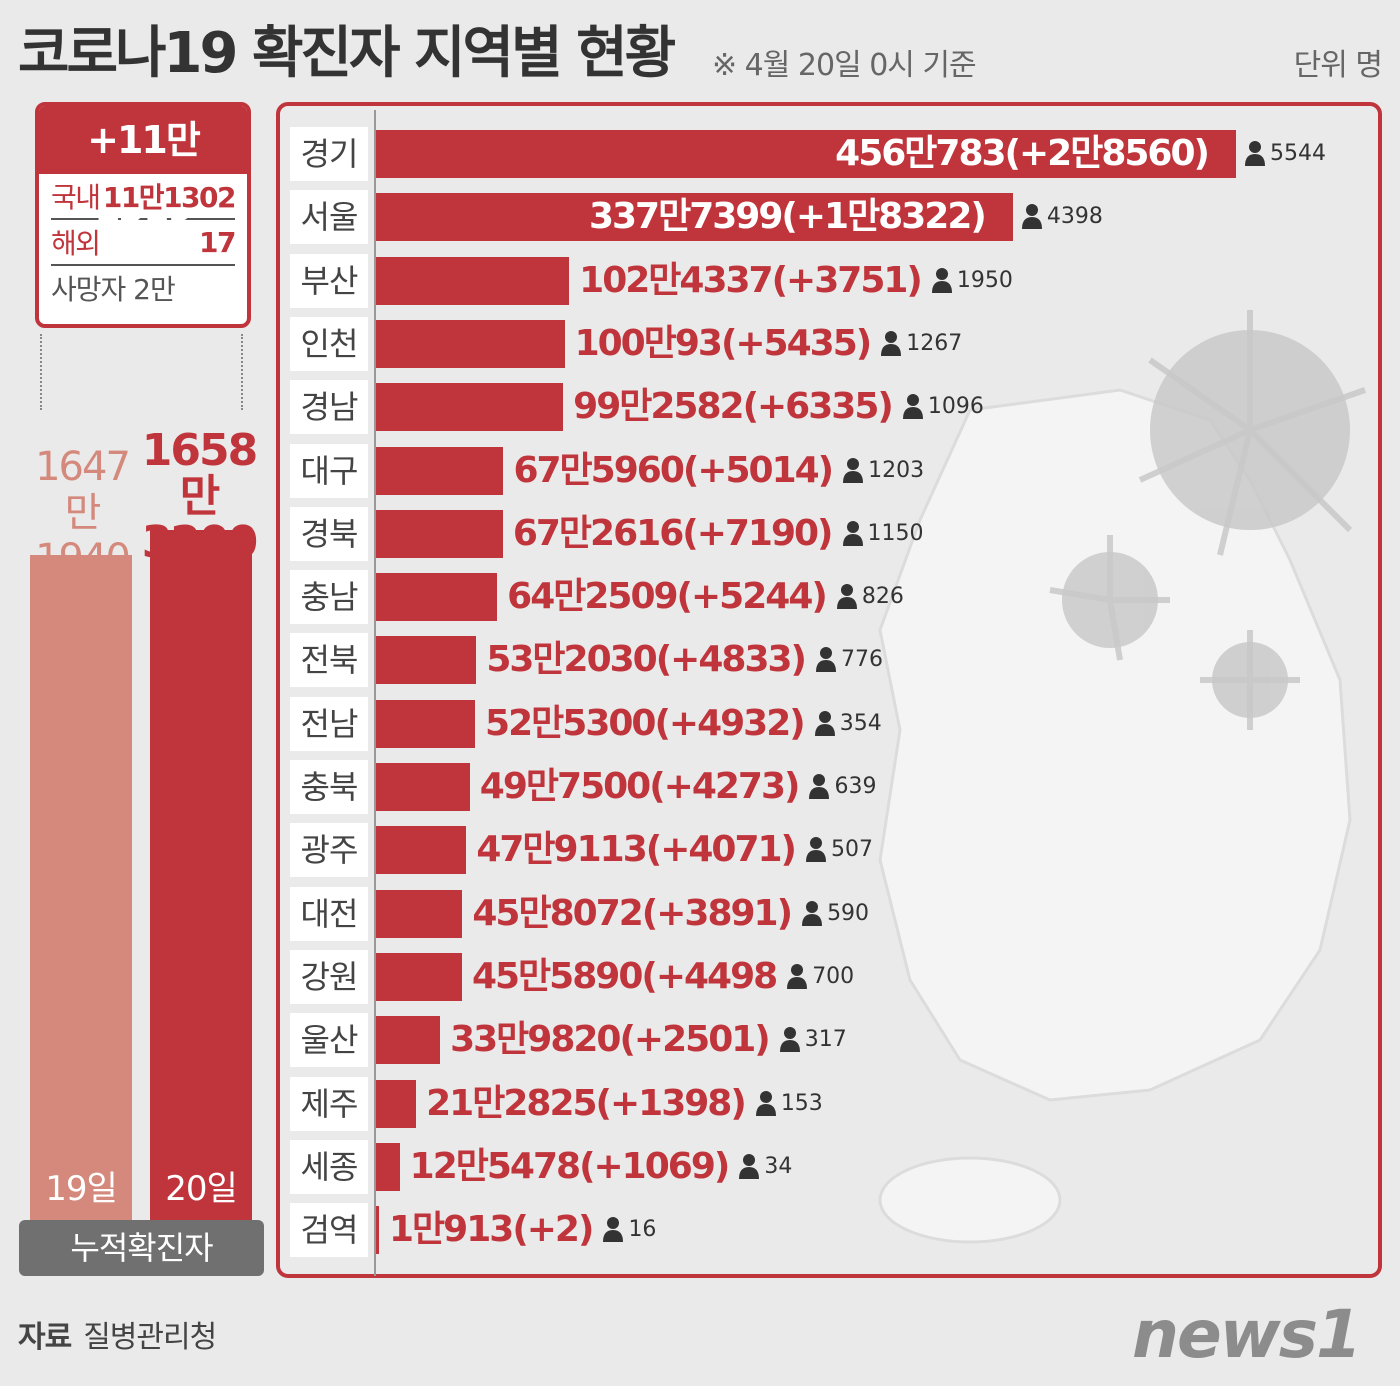  Describe the element at coordinates (624, 976) in the screenshot. I see `region-value-label: 45만5890(+4498` at that location.